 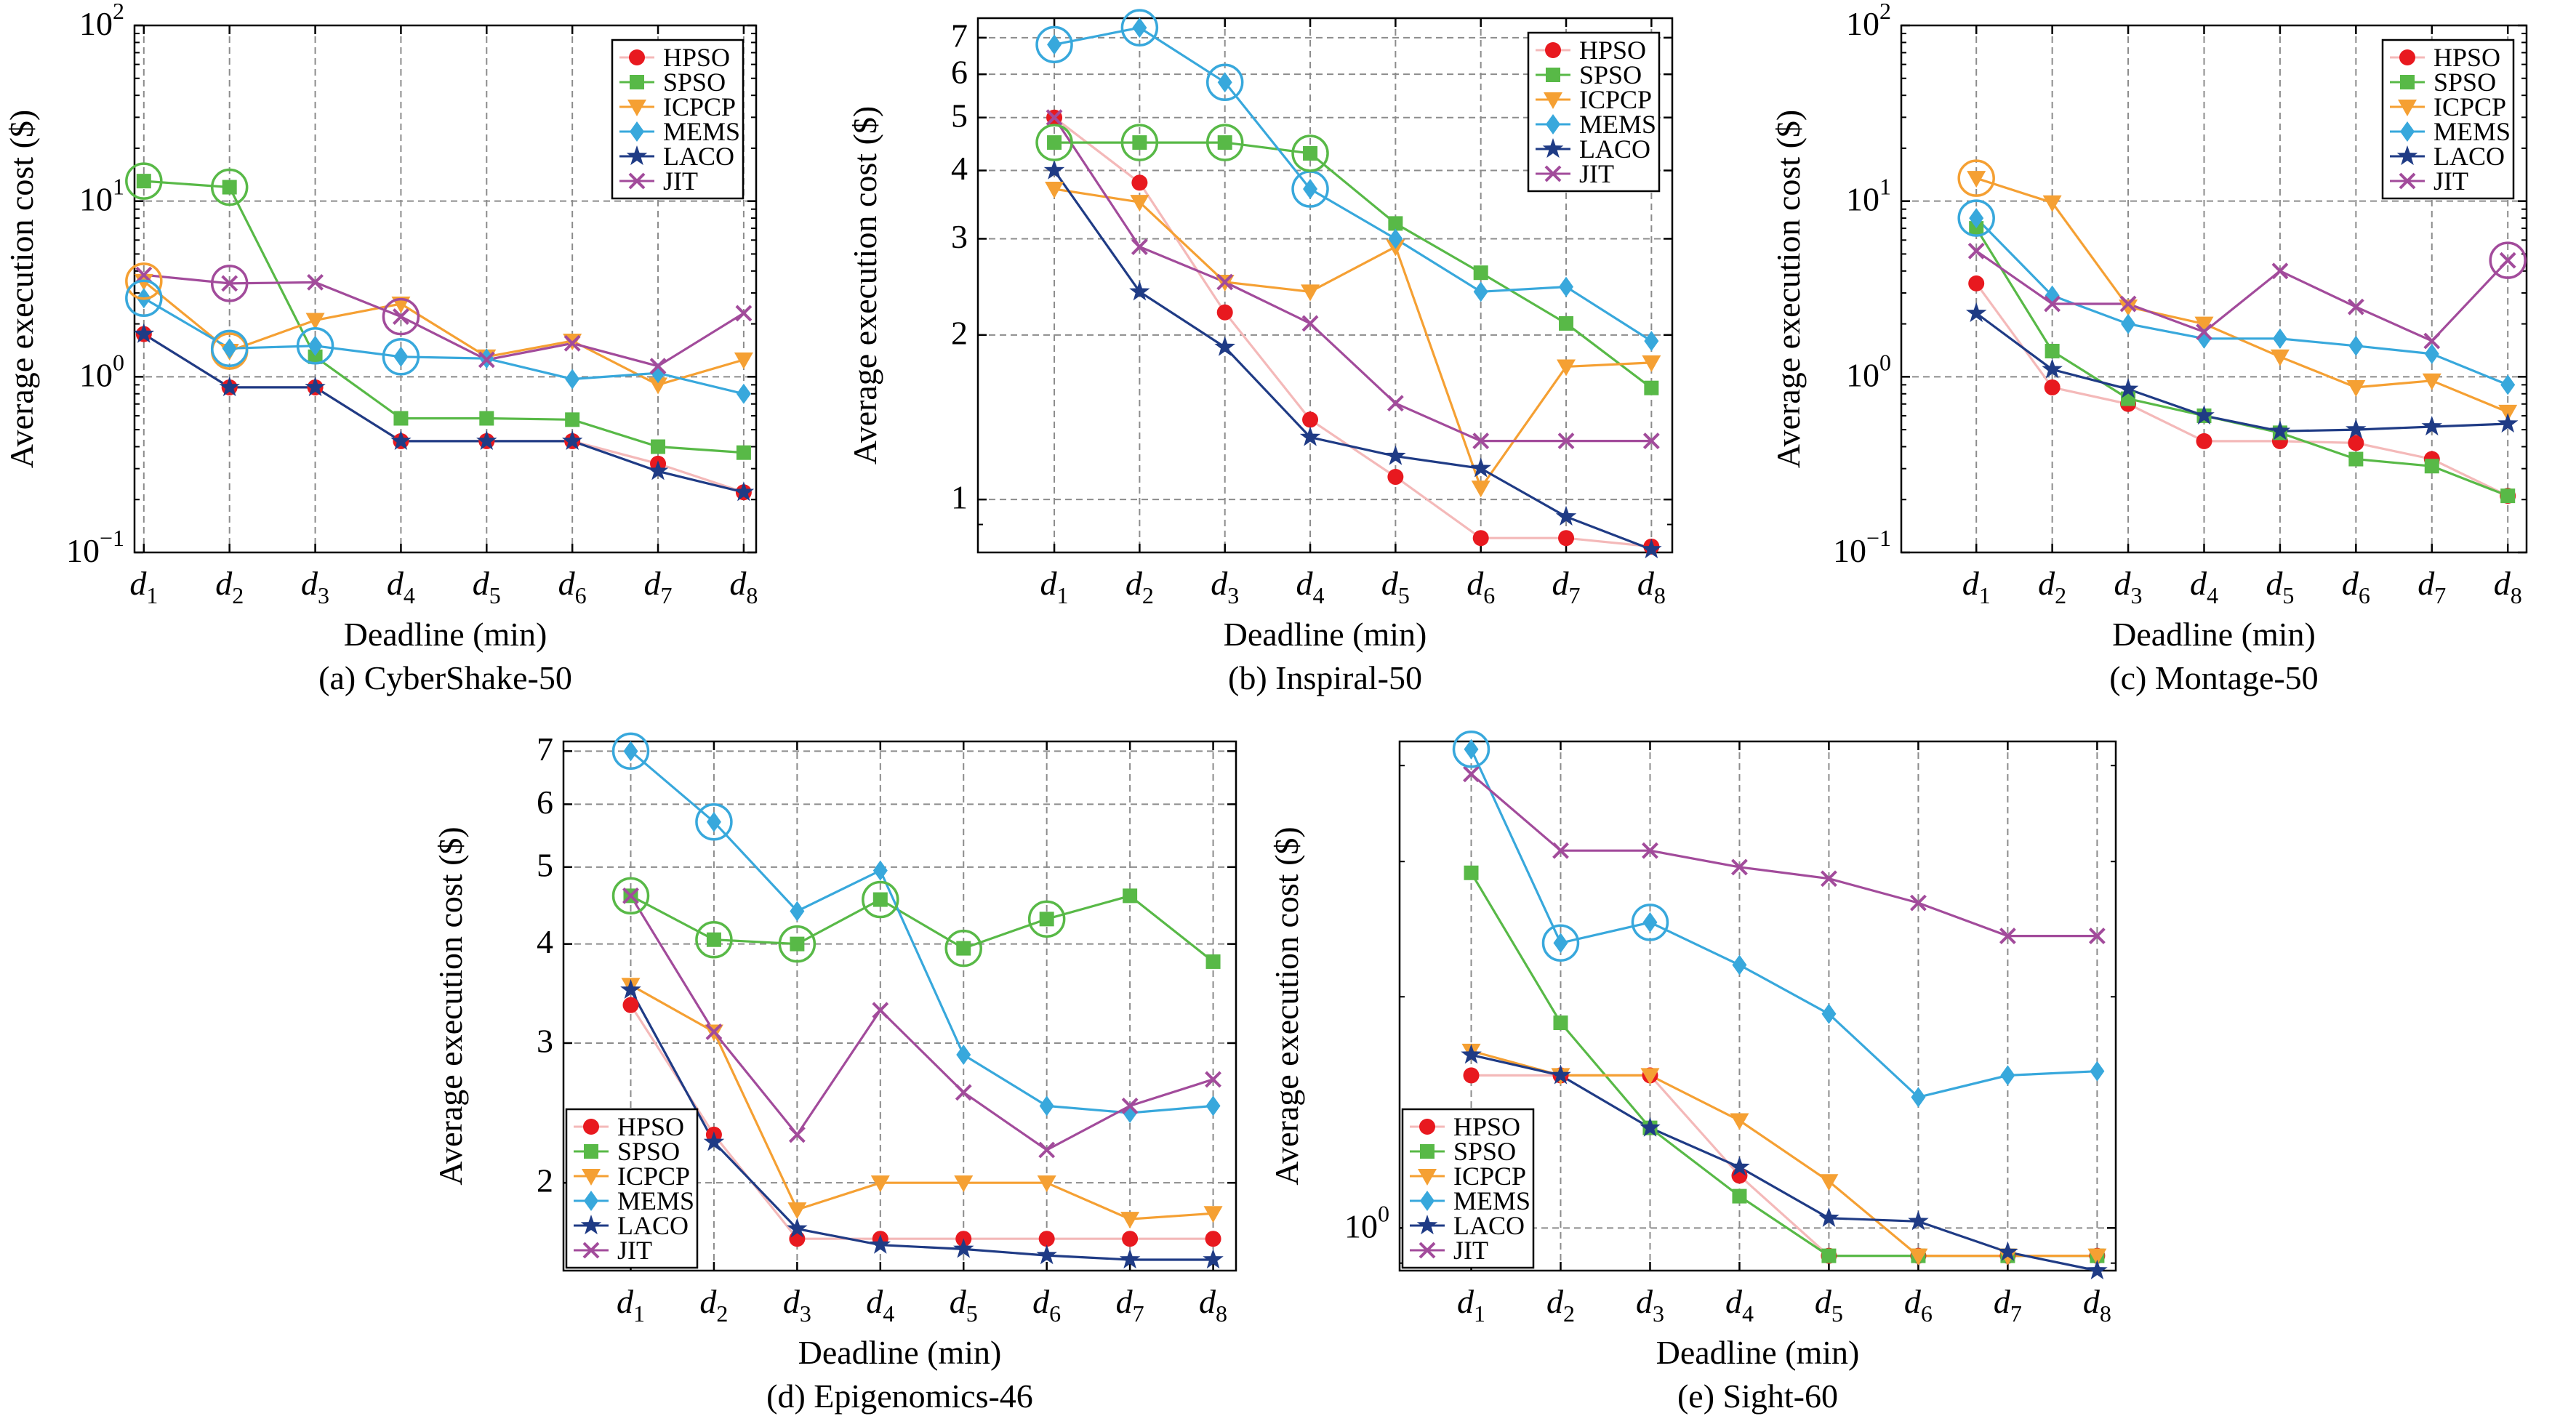 I want to click on plot-frame, so click(x=446, y=289).